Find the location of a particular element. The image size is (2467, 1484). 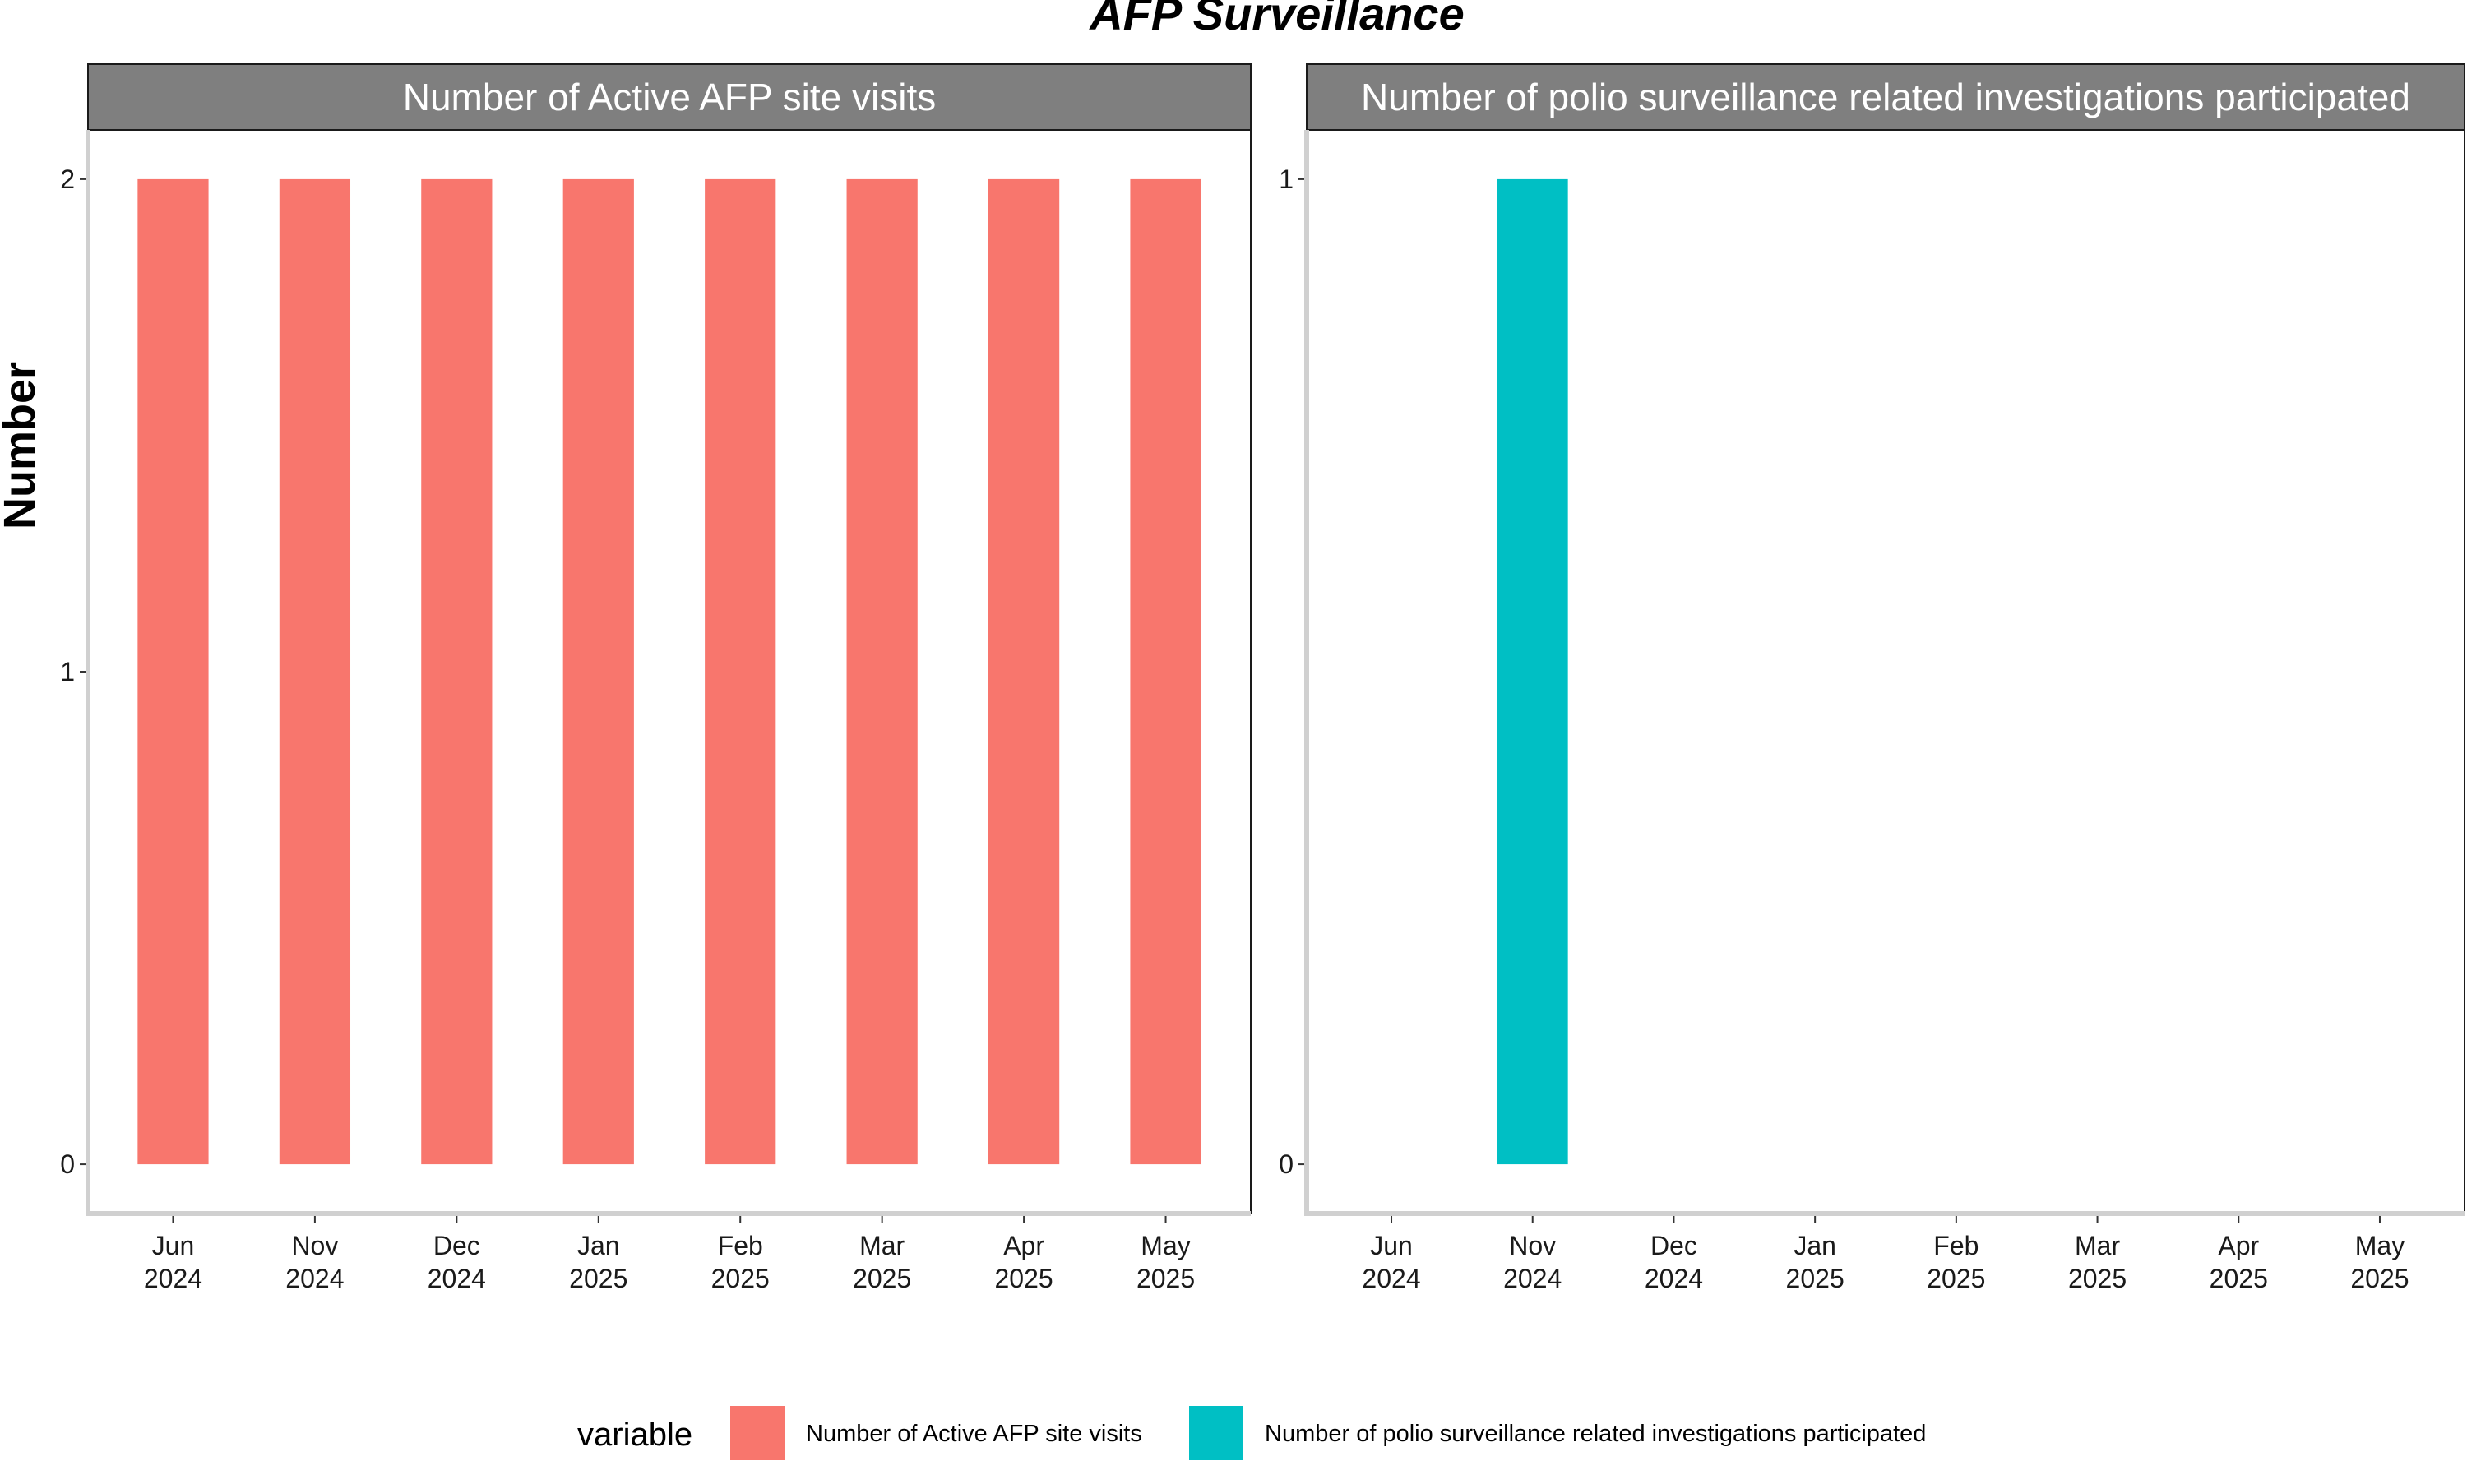

x-tick-label-2-may-2025: May 2025 is located at coordinates (2380, 1262).